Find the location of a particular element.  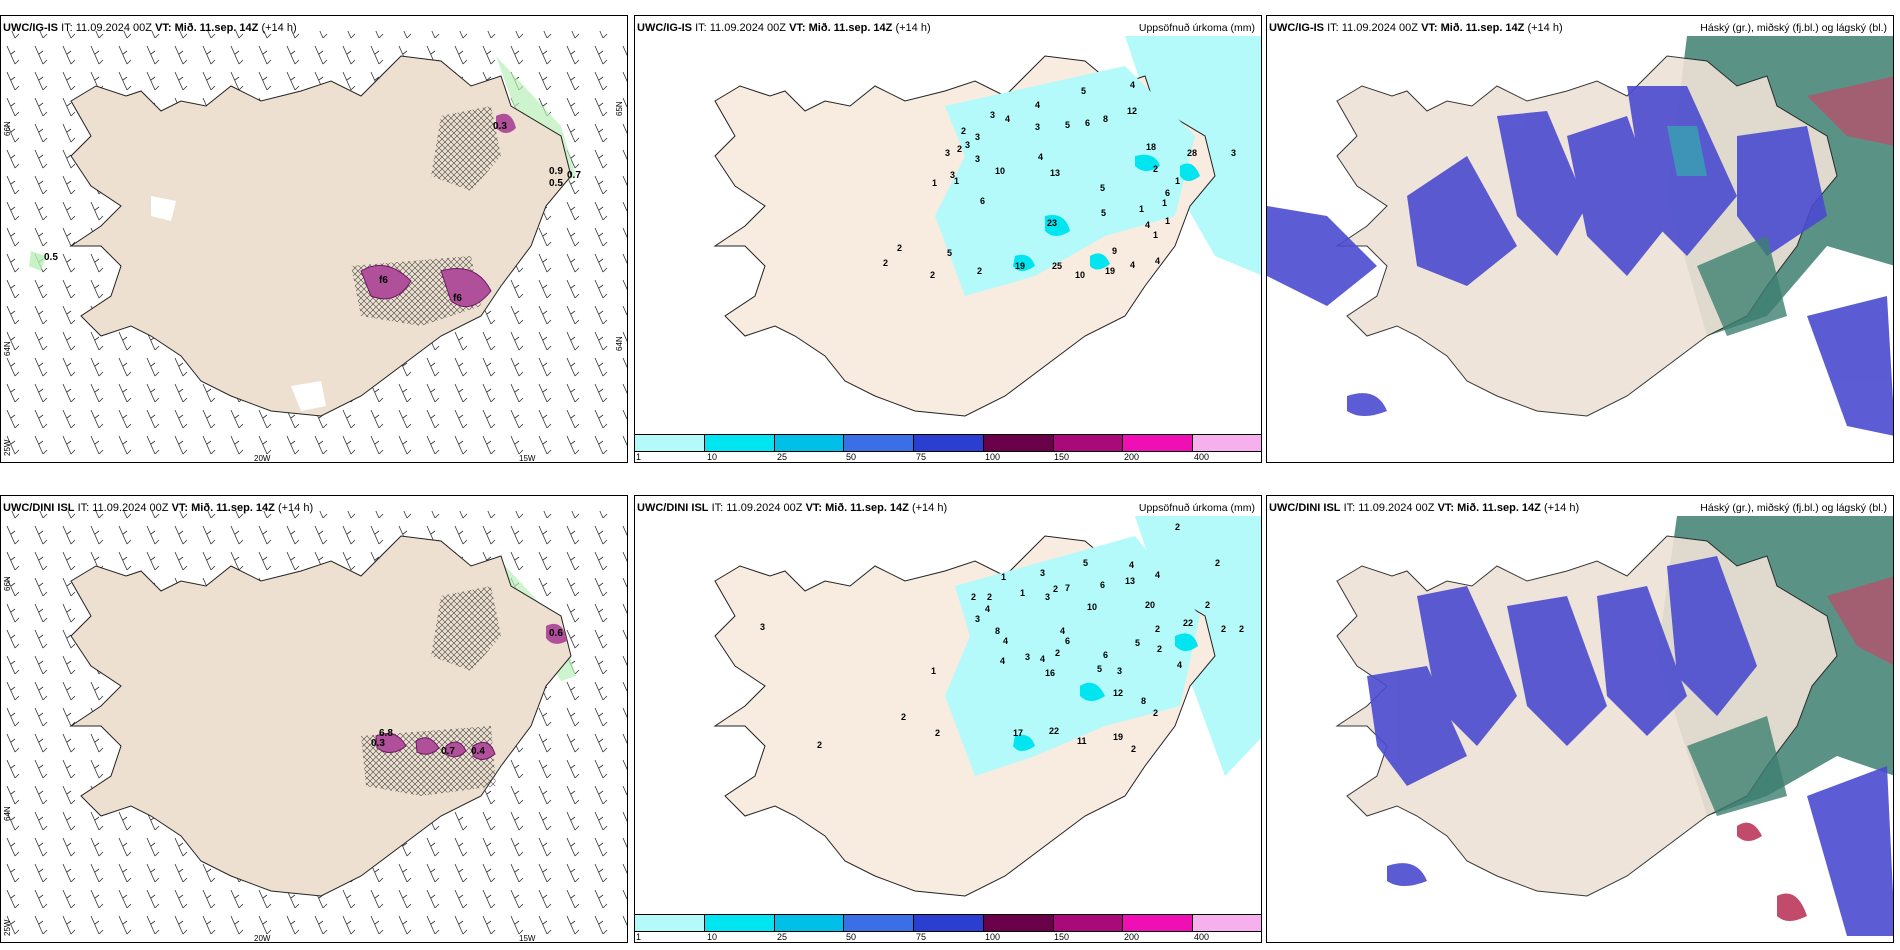

wind-map: 0.3 0.7 0.4 6.8 0.6 is located at coordinates (314, 726).